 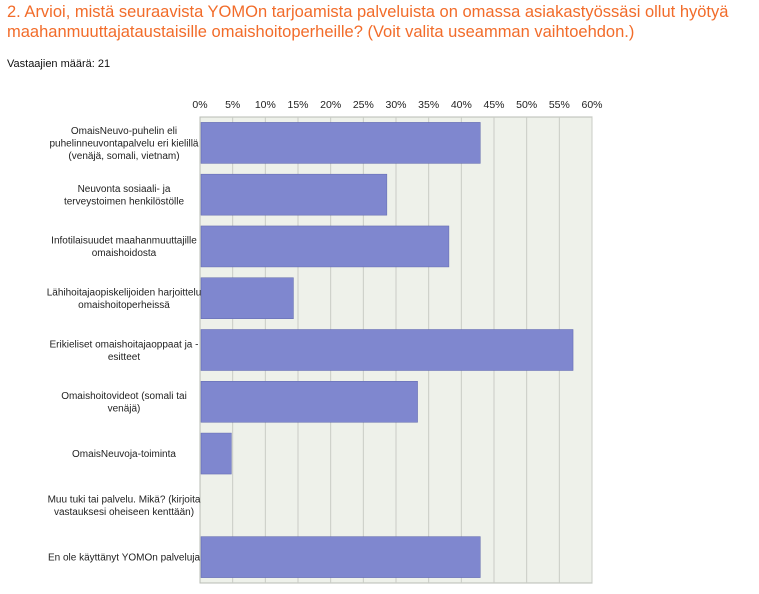 What do you see at coordinates (395, 105) in the screenshot?
I see `x-tick-label: 30%` at bounding box center [395, 105].